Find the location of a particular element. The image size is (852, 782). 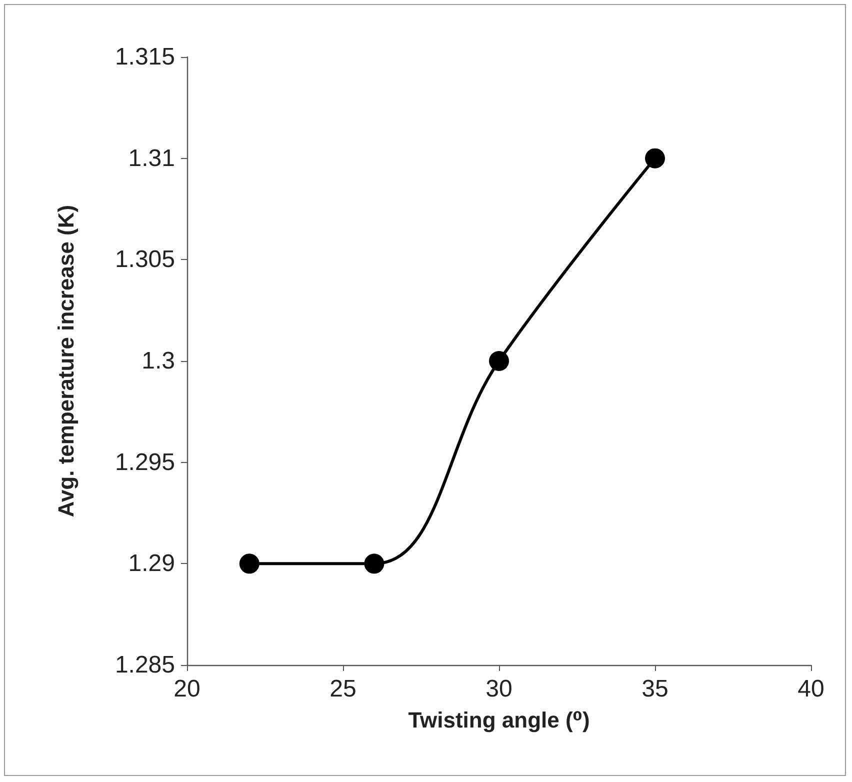

y-tick-label: 1.31 is located at coordinates (151, 158).